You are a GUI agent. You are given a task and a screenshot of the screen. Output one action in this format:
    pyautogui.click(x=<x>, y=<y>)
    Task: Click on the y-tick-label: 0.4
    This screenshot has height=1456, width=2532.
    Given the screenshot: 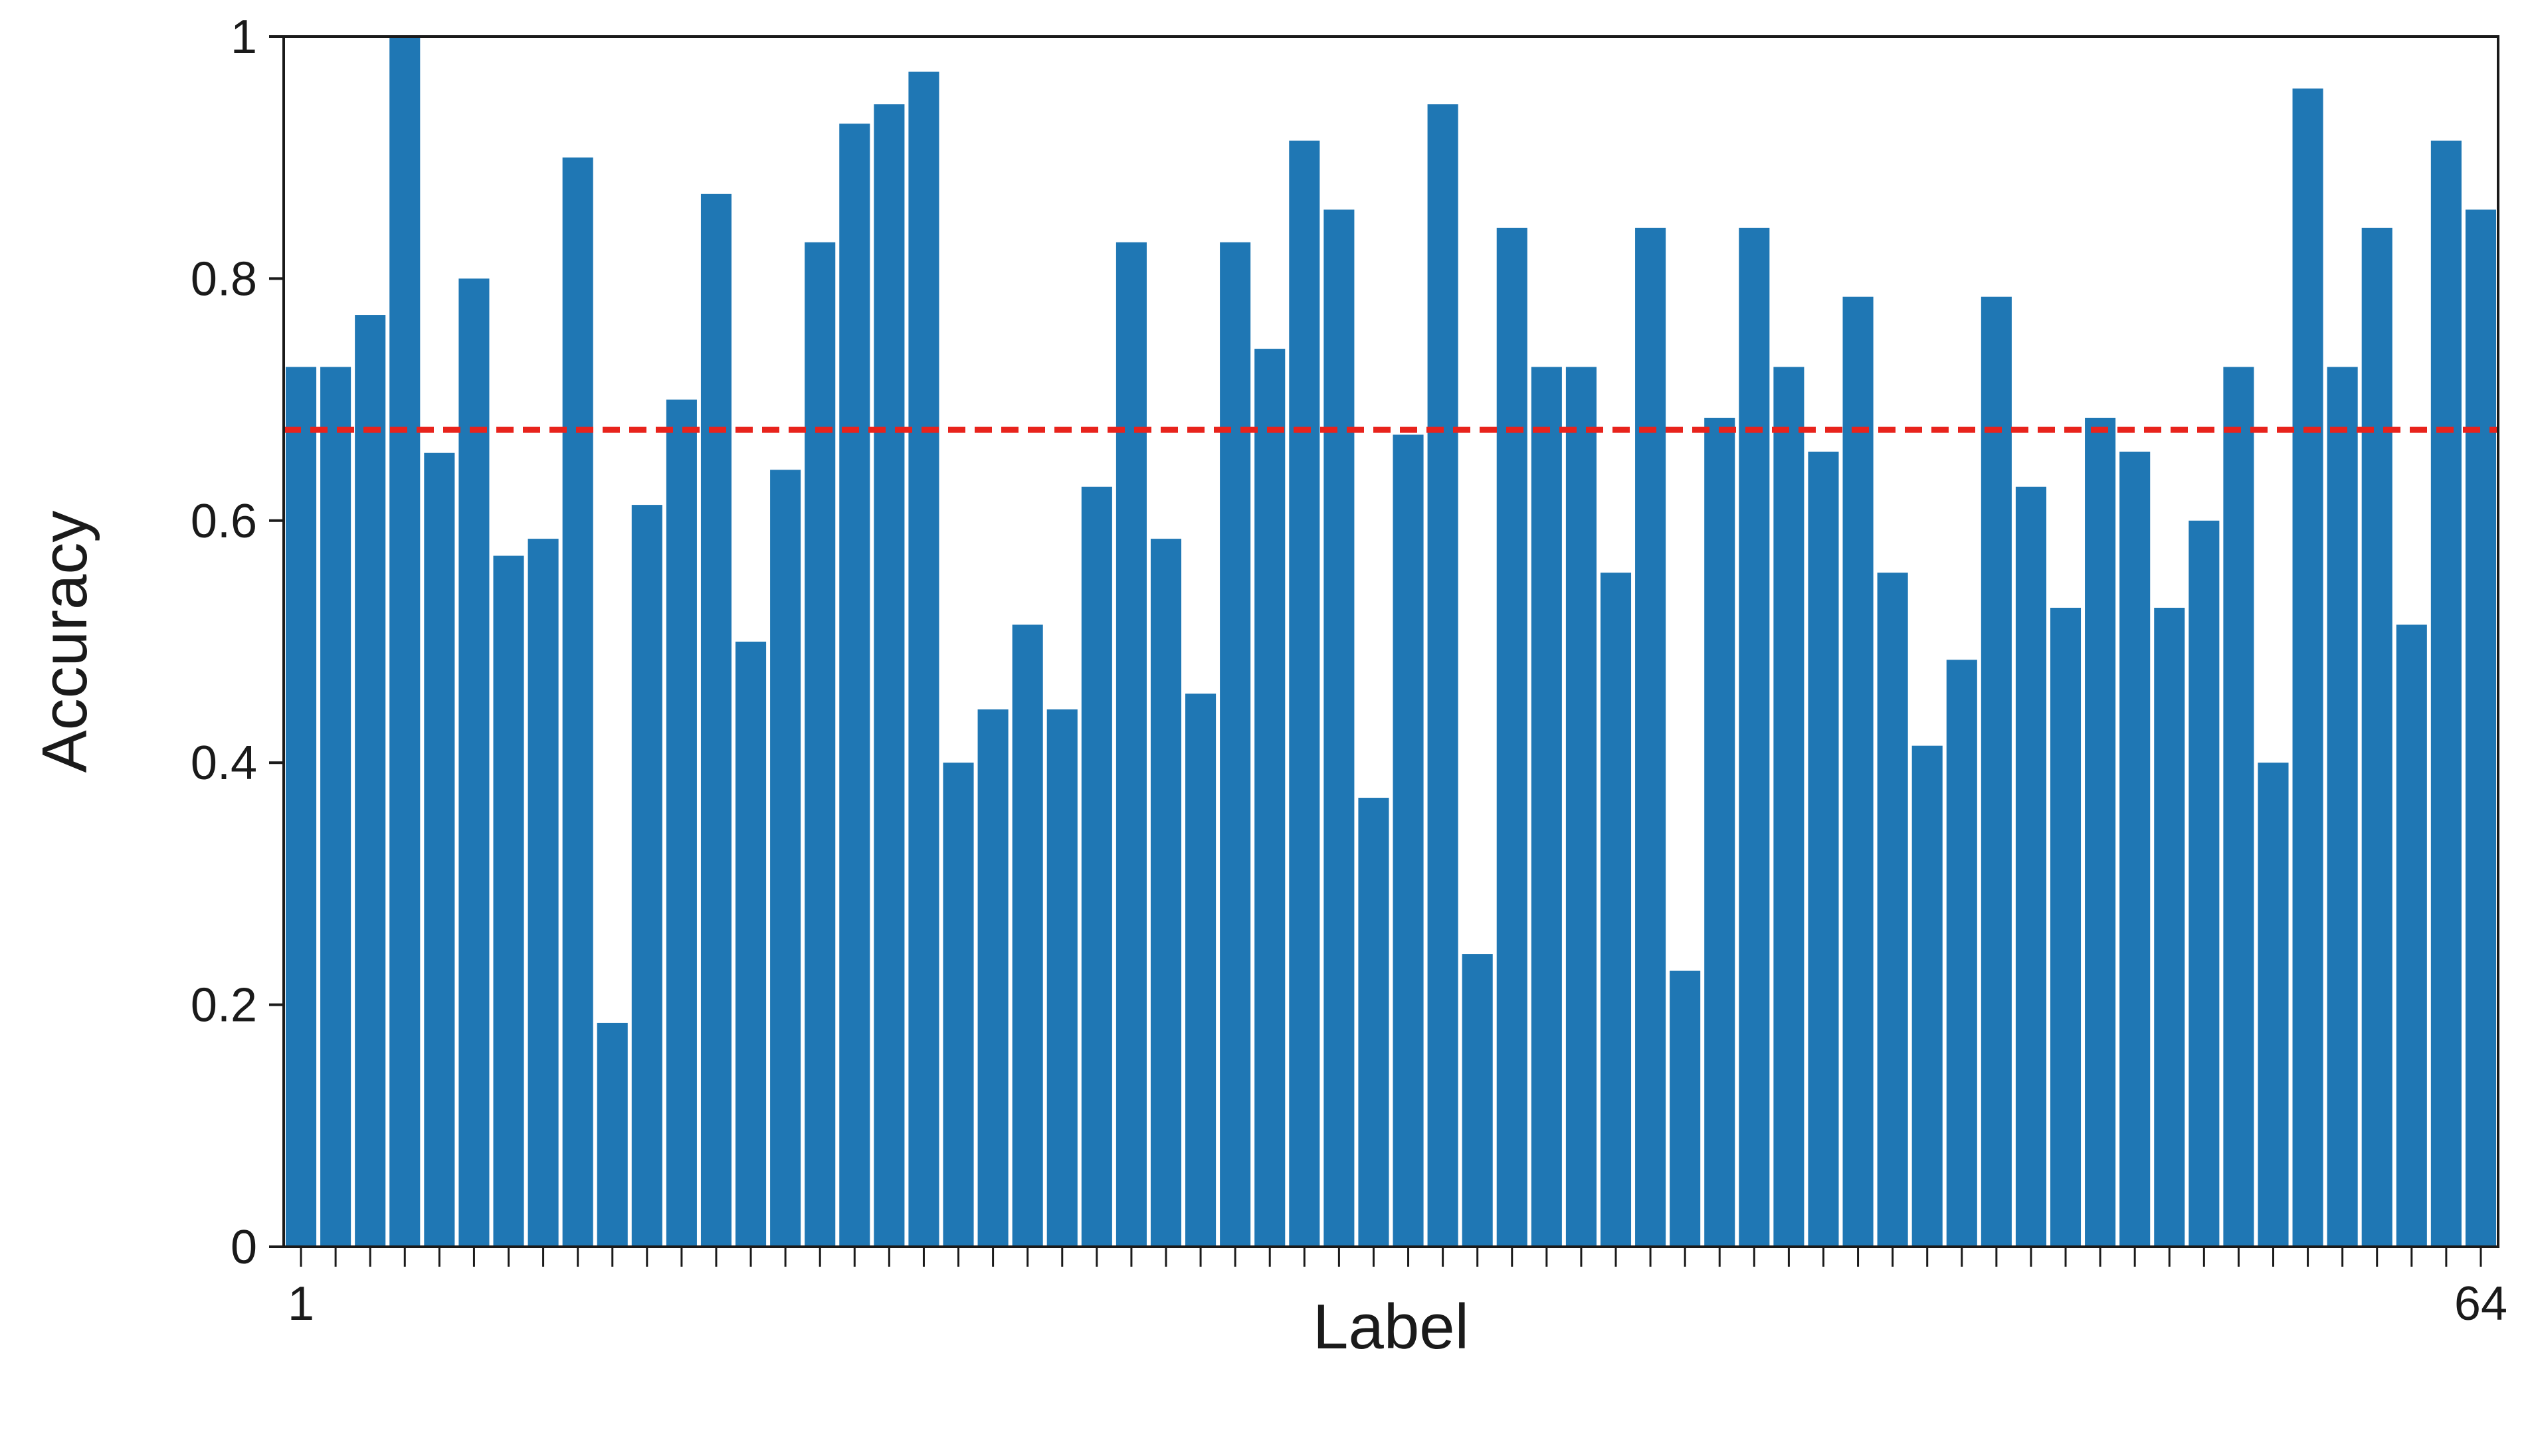 What is the action you would take?
    pyautogui.click(x=224, y=763)
    